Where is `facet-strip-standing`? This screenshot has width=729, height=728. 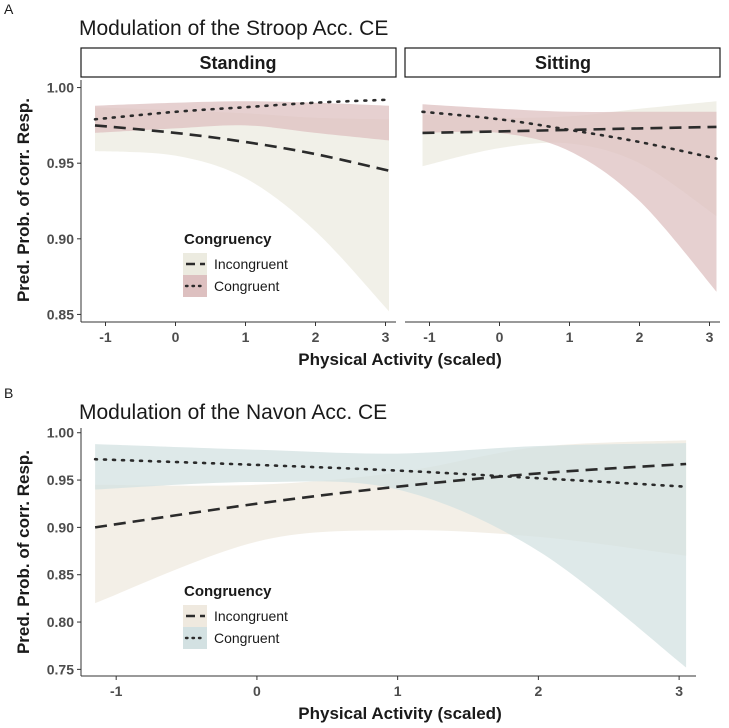 facet-strip-standing is located at coordinates (238, 62).